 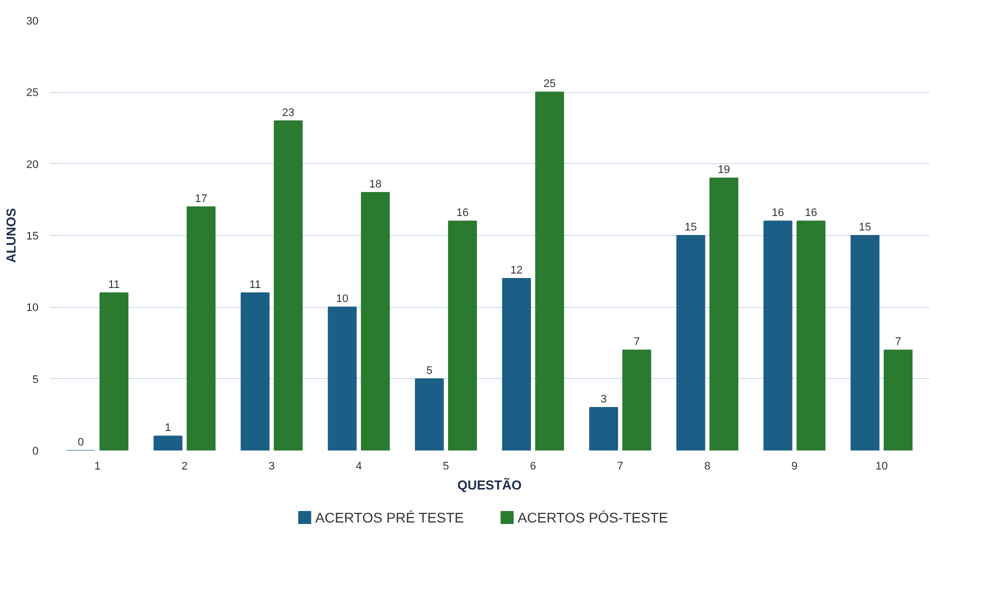 I want to click on x-tick-label: 10, so click(x=881, y=466).